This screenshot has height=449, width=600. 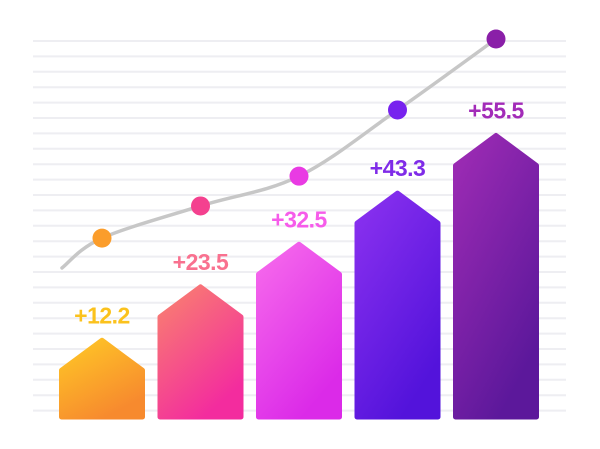 I want to click on bar-value-label: +43.3, so click(x=398, y=168).